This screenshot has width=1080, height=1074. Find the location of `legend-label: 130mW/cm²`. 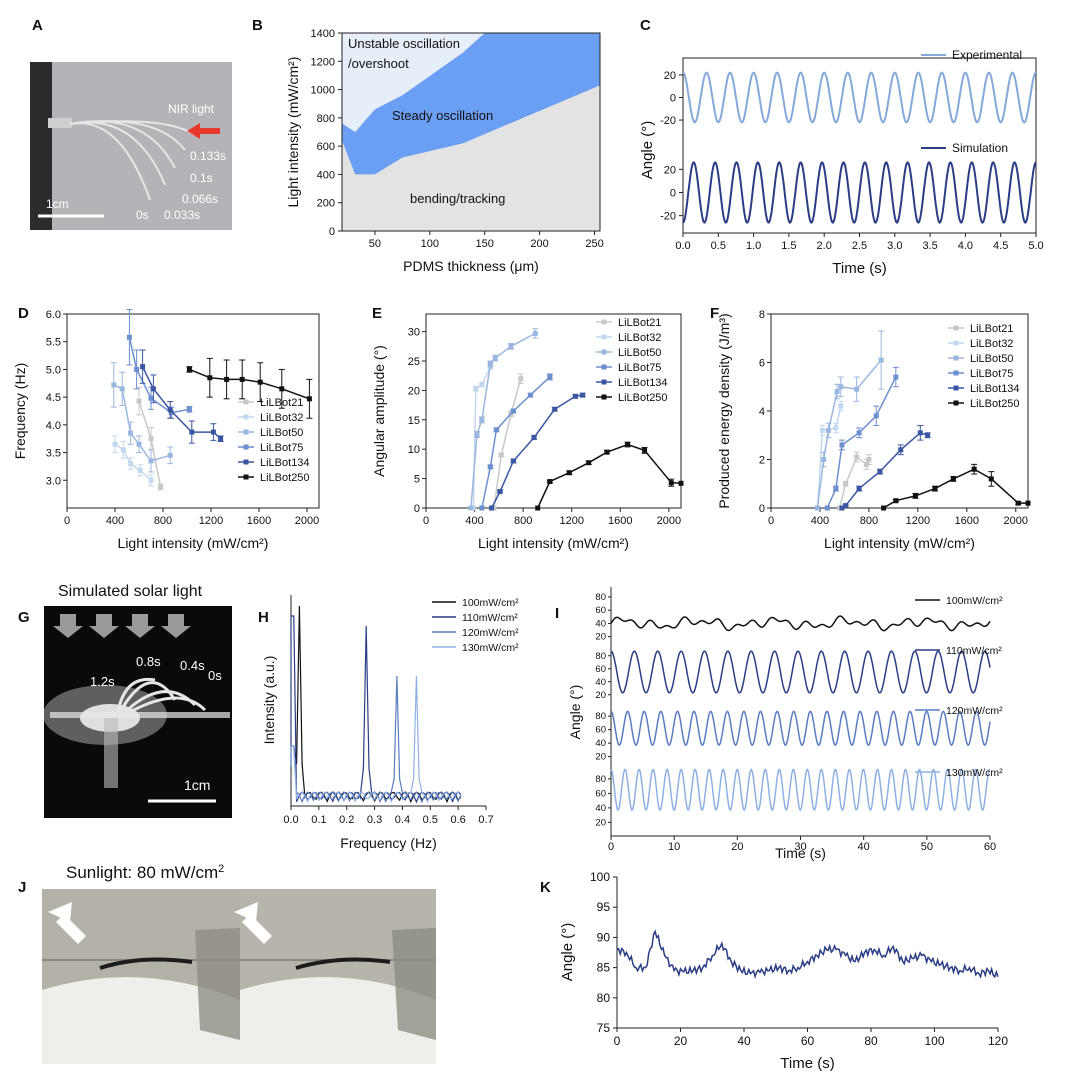

legend-label: 130mW/cm² is located at coordinates (490, 648).